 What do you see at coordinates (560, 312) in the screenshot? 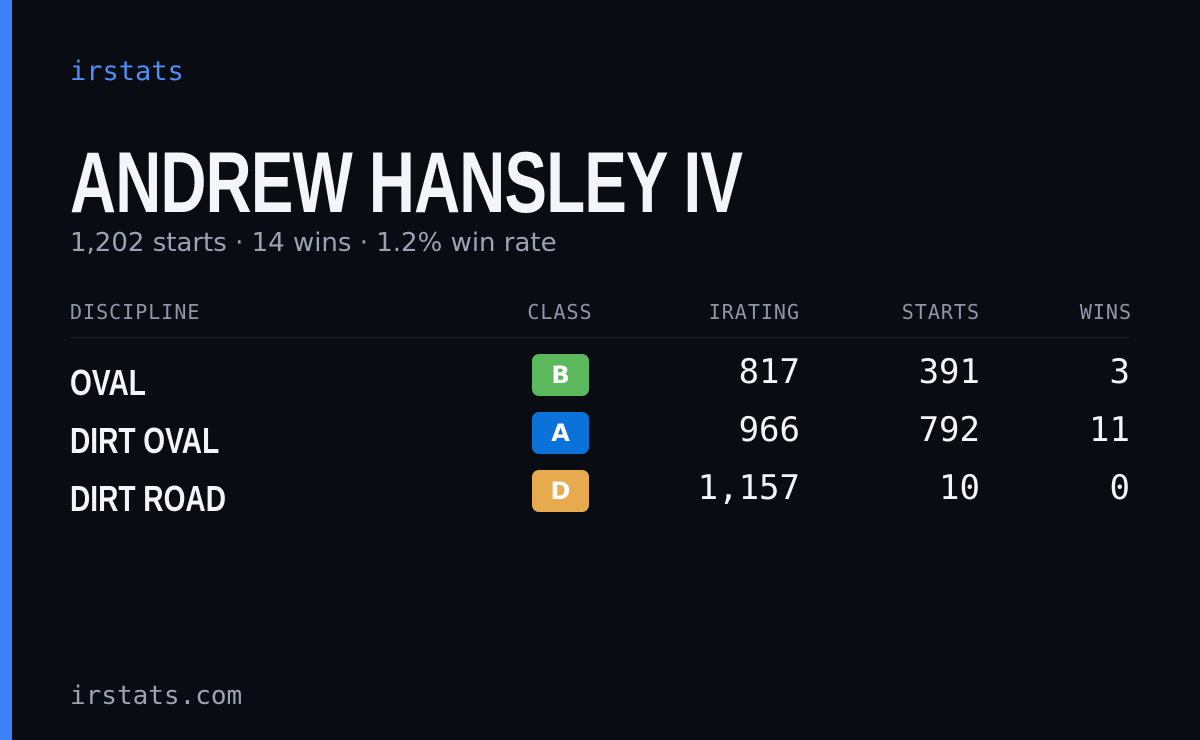
I see `header-class: CLASS` at bounding box center [560, 312].